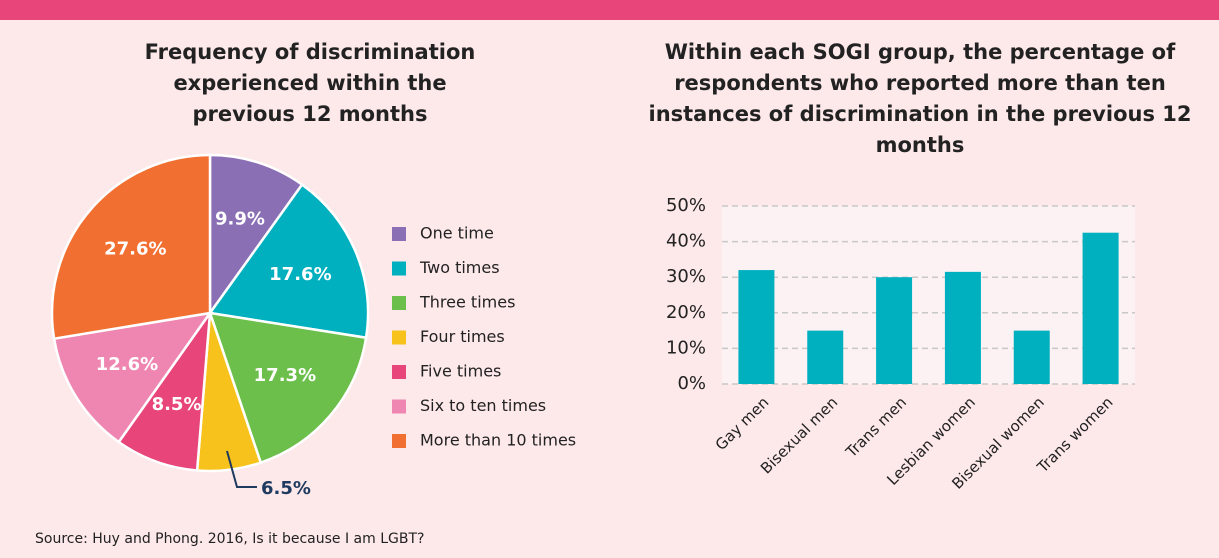 Image resolution: width=1219 pixels, height=558 pixels. Describe the element at coordinates (483, 405) in the screenshot. I see `legend-label: Six to ten times` at that location.